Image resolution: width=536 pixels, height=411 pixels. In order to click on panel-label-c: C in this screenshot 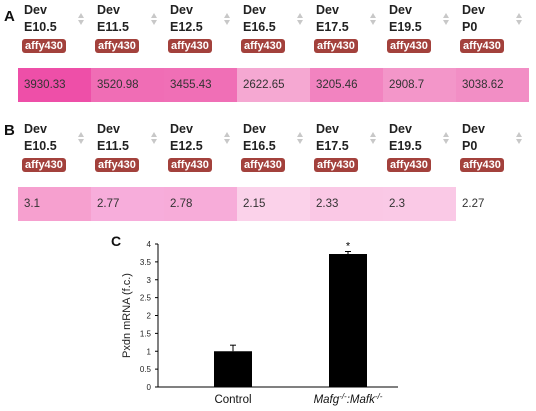, I will do `click(116, 241)`.